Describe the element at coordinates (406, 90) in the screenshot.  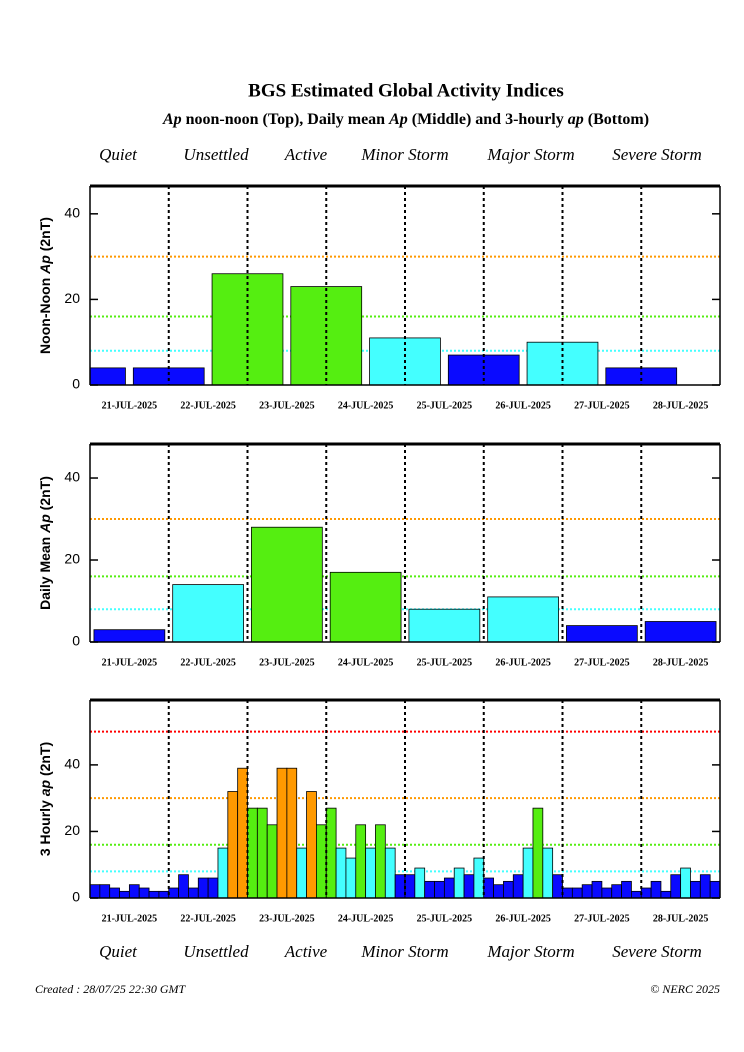
I see `chart-title: BGS Estimated Global Activity Indices` at that location.